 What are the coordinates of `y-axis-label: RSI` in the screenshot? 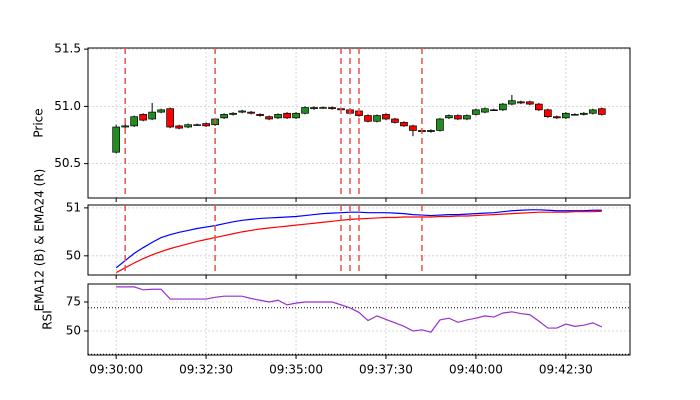 It's located at (48, 320).